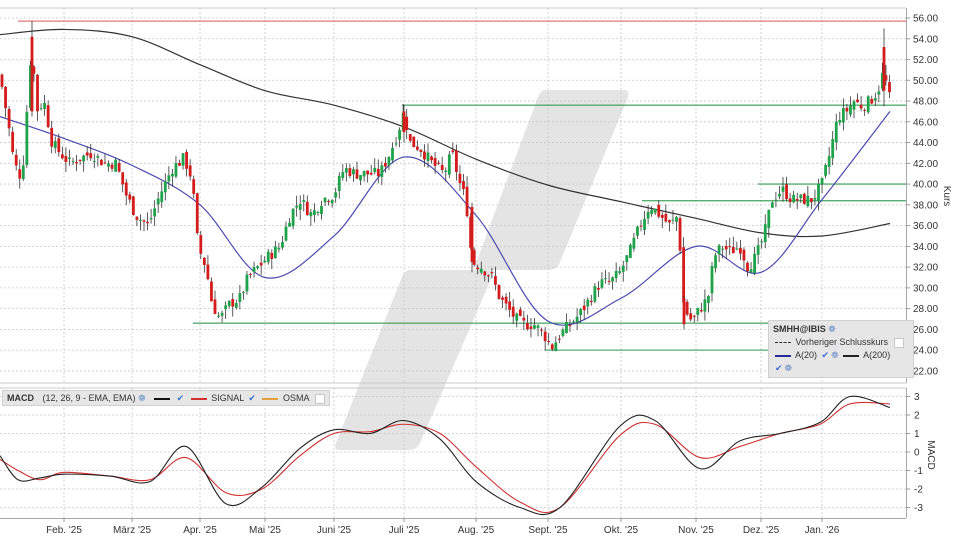 The width and height of the screenshot is (960, 540). I want to click on x-axis-tick-label: Mai '25, so click(265, 530).